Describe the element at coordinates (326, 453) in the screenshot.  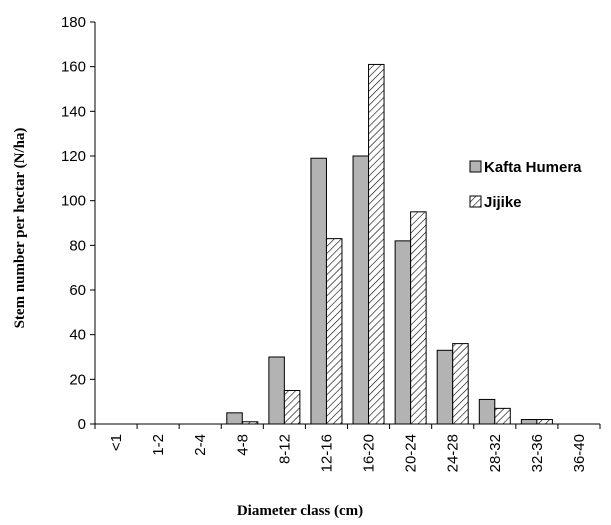
I see `x-tick-label: 12-16` at that location.